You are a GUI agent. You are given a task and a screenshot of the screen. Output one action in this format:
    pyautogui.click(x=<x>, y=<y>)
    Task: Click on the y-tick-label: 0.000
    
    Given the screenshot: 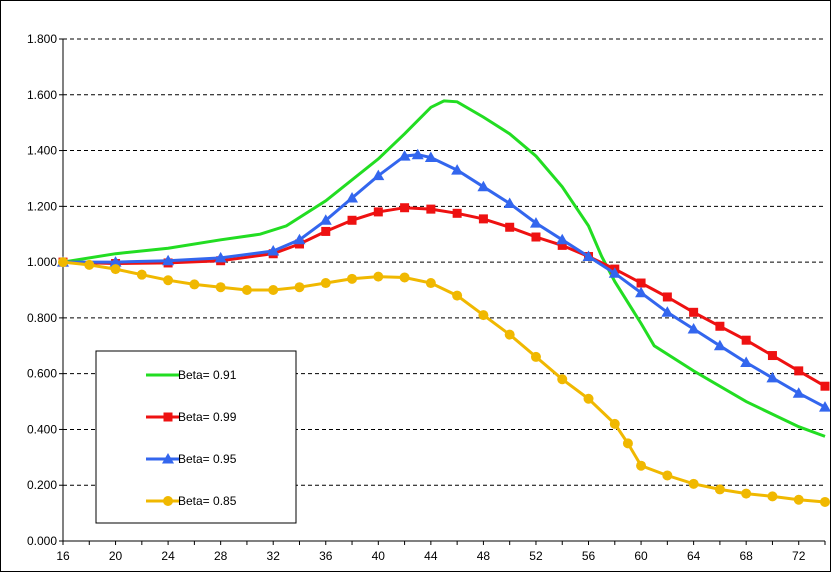 What is the action you would take?
    pyautogui.click(x=42, y=541)
    